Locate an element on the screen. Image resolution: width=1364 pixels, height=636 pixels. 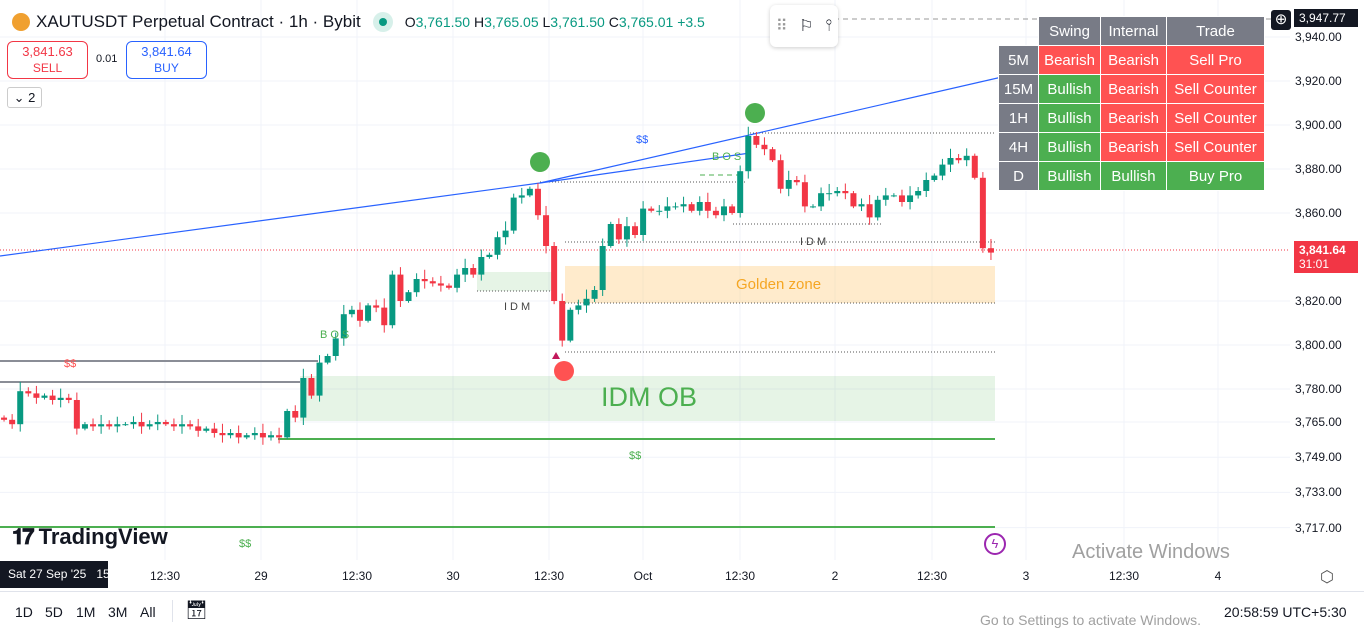
table-row: 4H Bullish Bearish Sell Counter is located at coordinates (1131, 147).